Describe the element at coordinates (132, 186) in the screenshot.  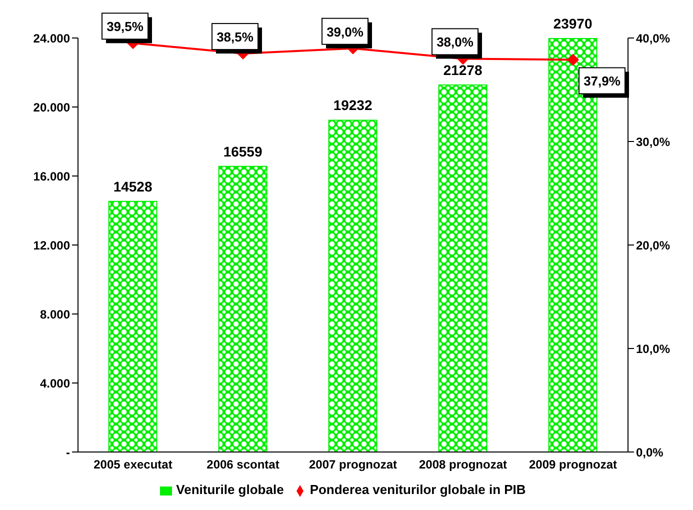
I see `data-label: 14528` at that location.